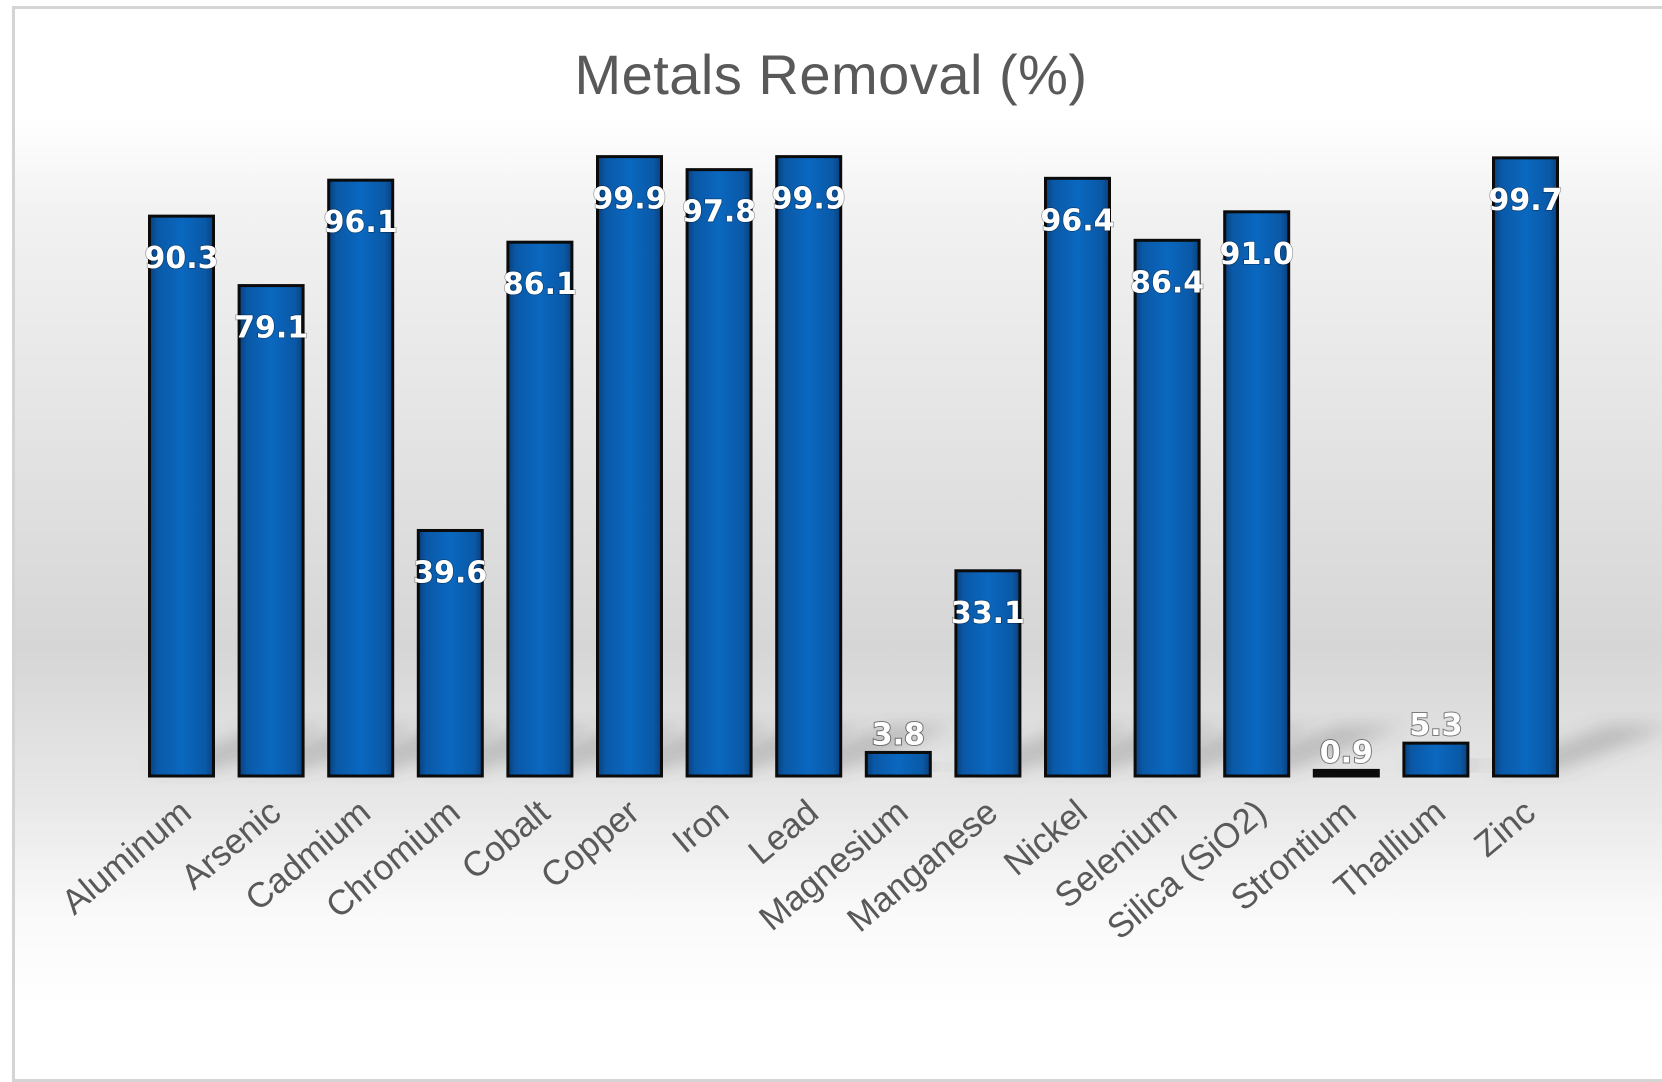 The image size is (1662, 1082). What do you see at coordinates (540, 284) in the screenshot?
I see `data-label-cobalt: 86.1` at bounding box center [540, 284].